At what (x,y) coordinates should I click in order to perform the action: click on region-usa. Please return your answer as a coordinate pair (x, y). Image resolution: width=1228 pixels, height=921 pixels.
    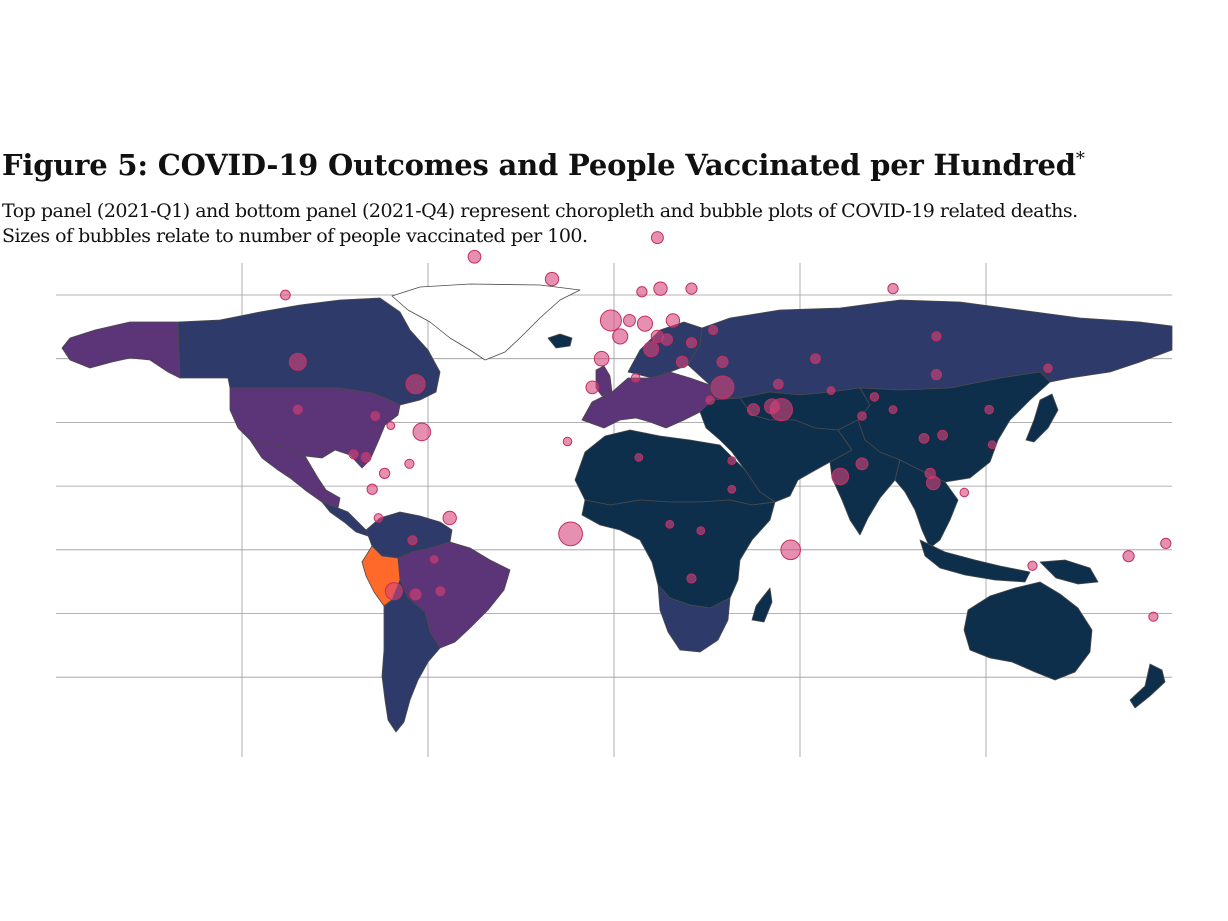
    Looking at the image, I should click on (315, 428).